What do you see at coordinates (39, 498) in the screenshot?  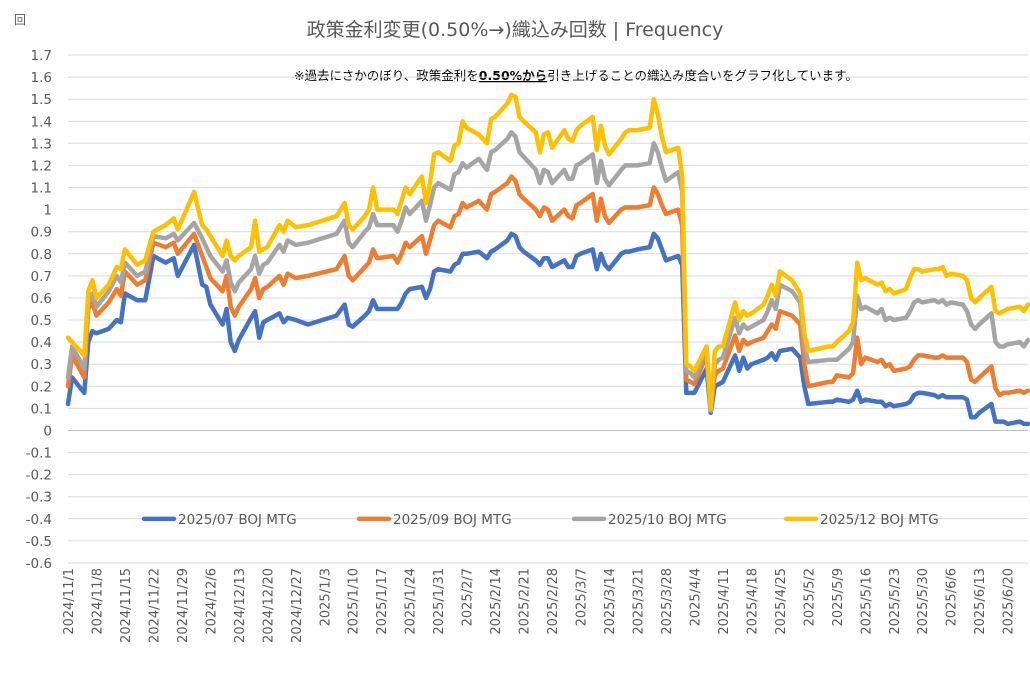 I see `y-tick-label: -0.3` at bounding box center [39, 498].